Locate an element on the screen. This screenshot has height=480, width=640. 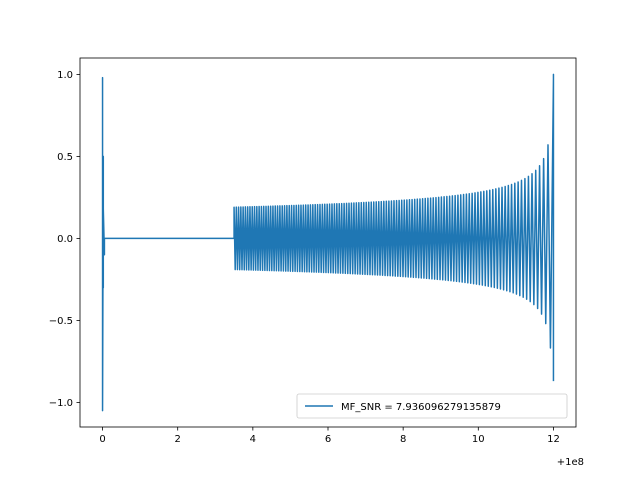
y-tick-label: −1.0 is located at coordinates (61, 403).